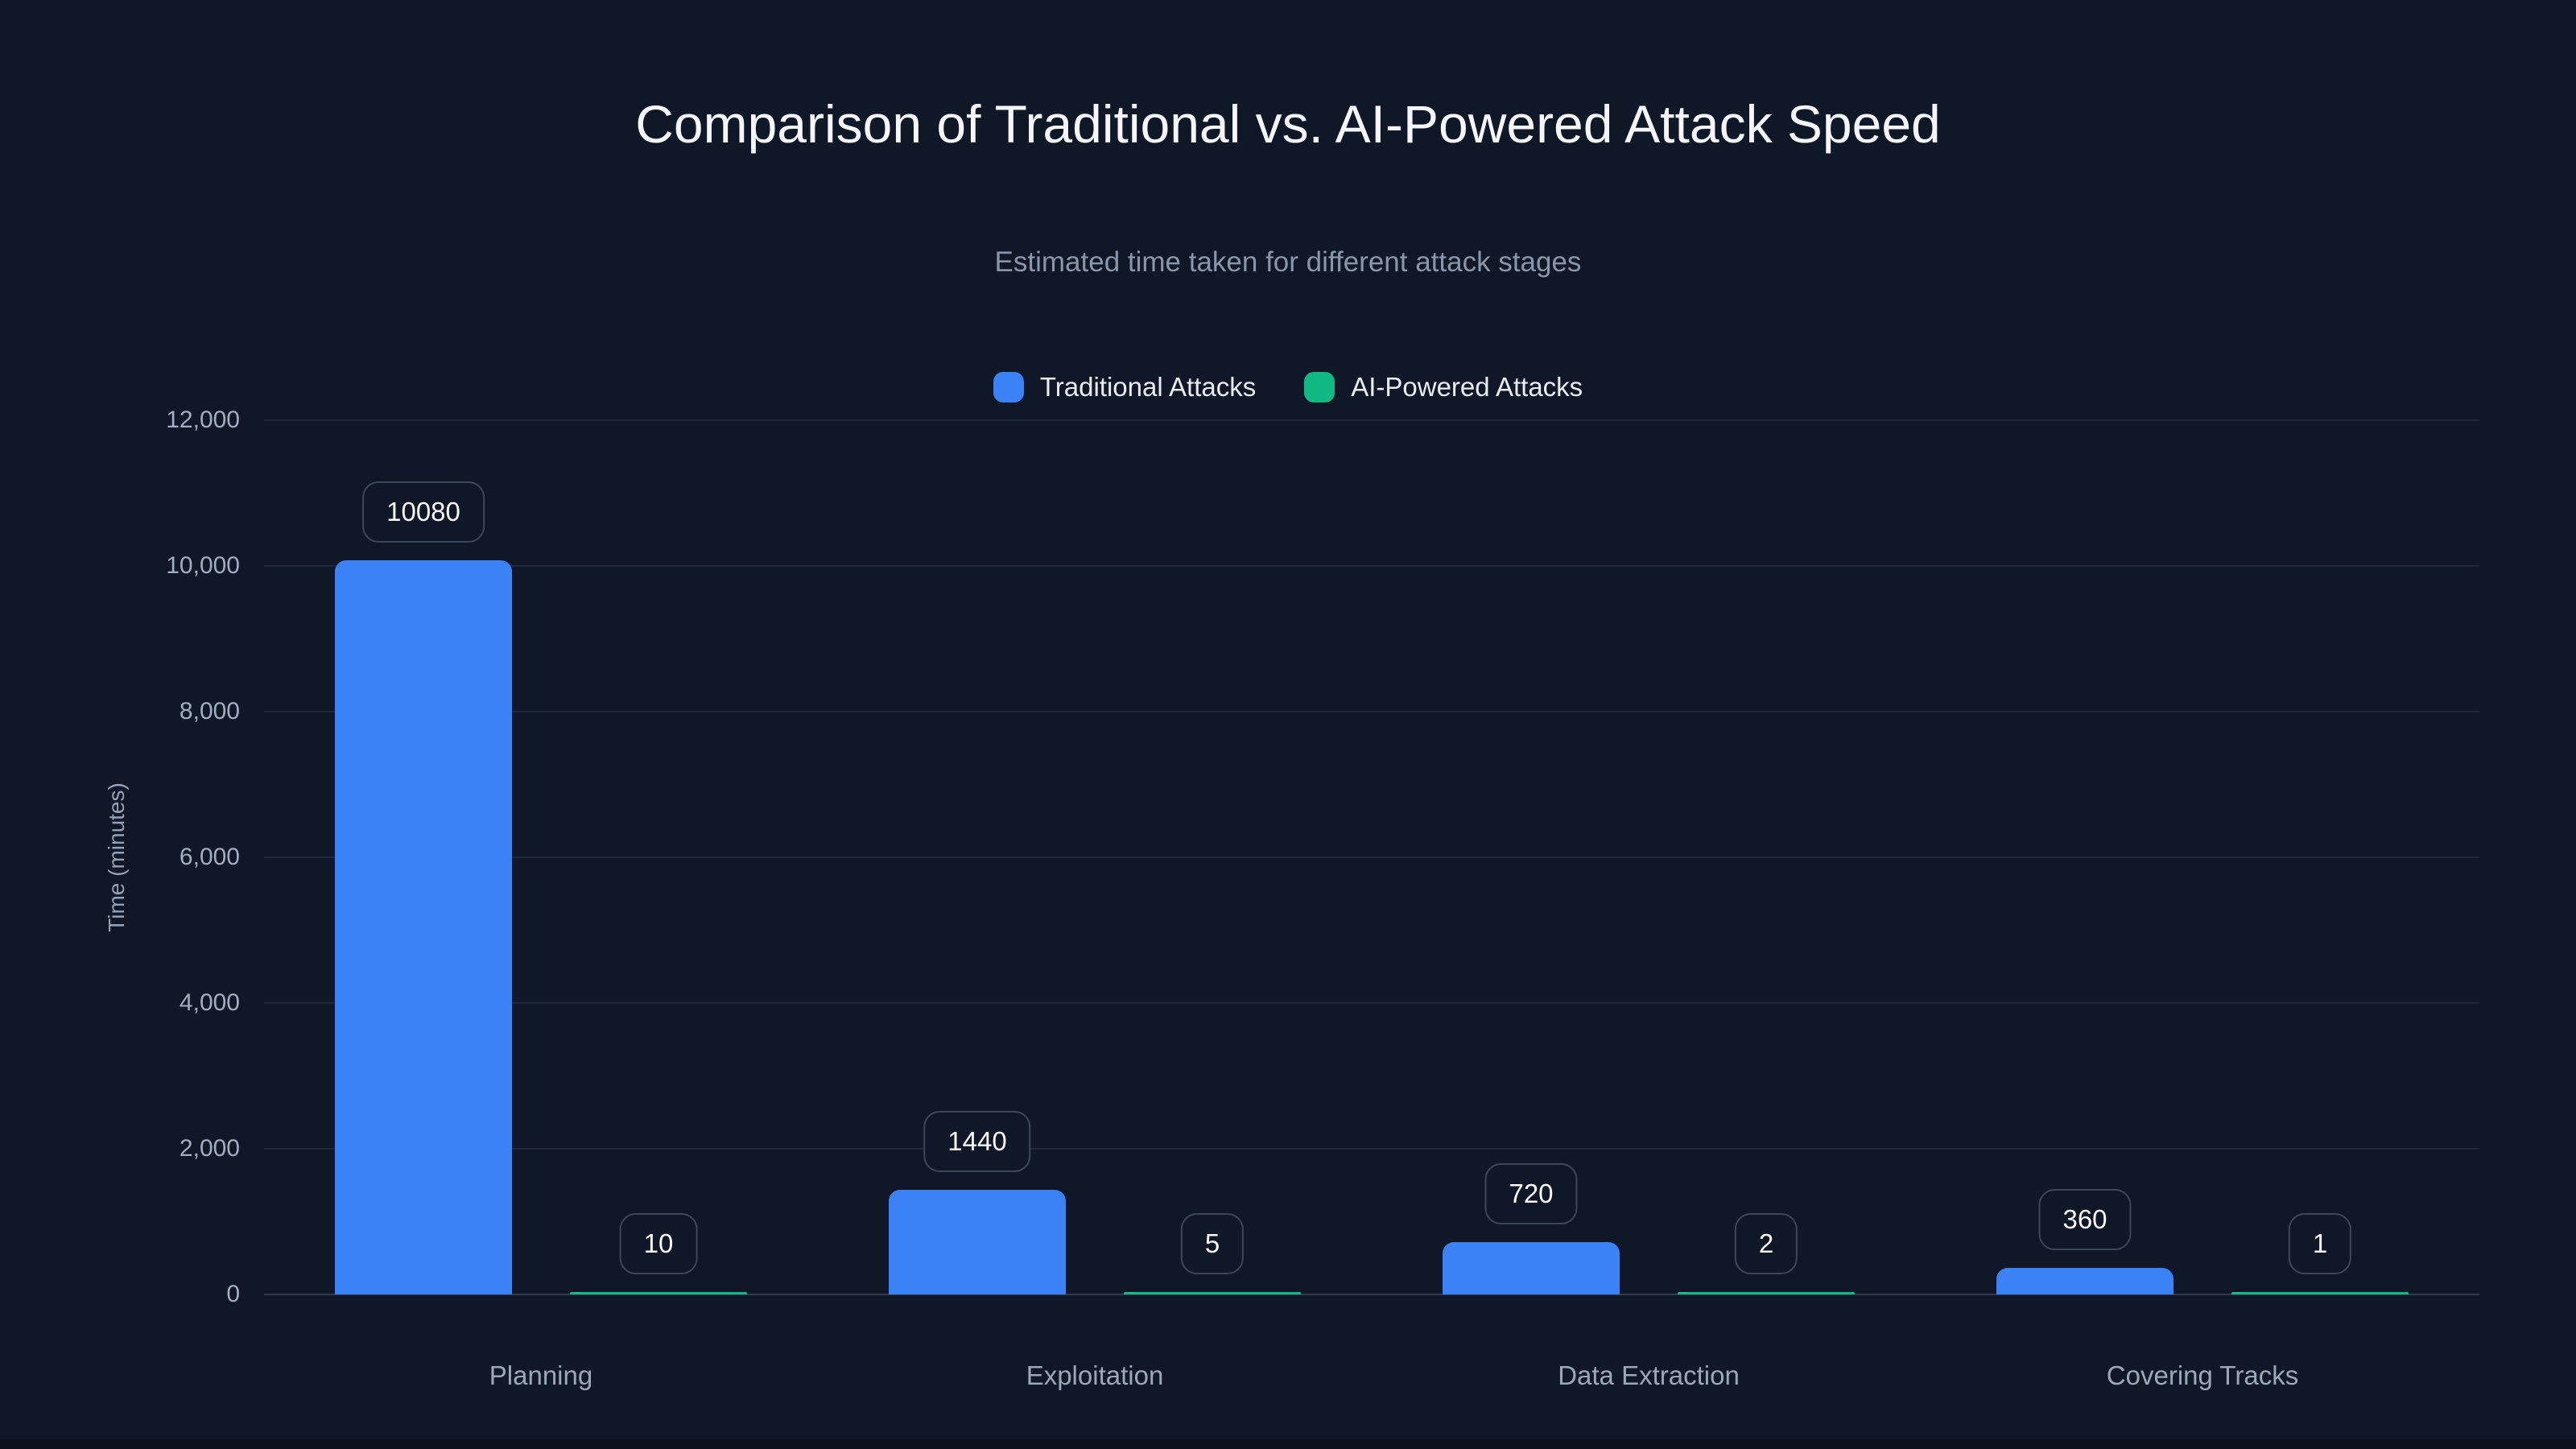 This screenshot has height=1449, width=2576. I want to click on bar-ai-powered-planning, so click(658, 1293).